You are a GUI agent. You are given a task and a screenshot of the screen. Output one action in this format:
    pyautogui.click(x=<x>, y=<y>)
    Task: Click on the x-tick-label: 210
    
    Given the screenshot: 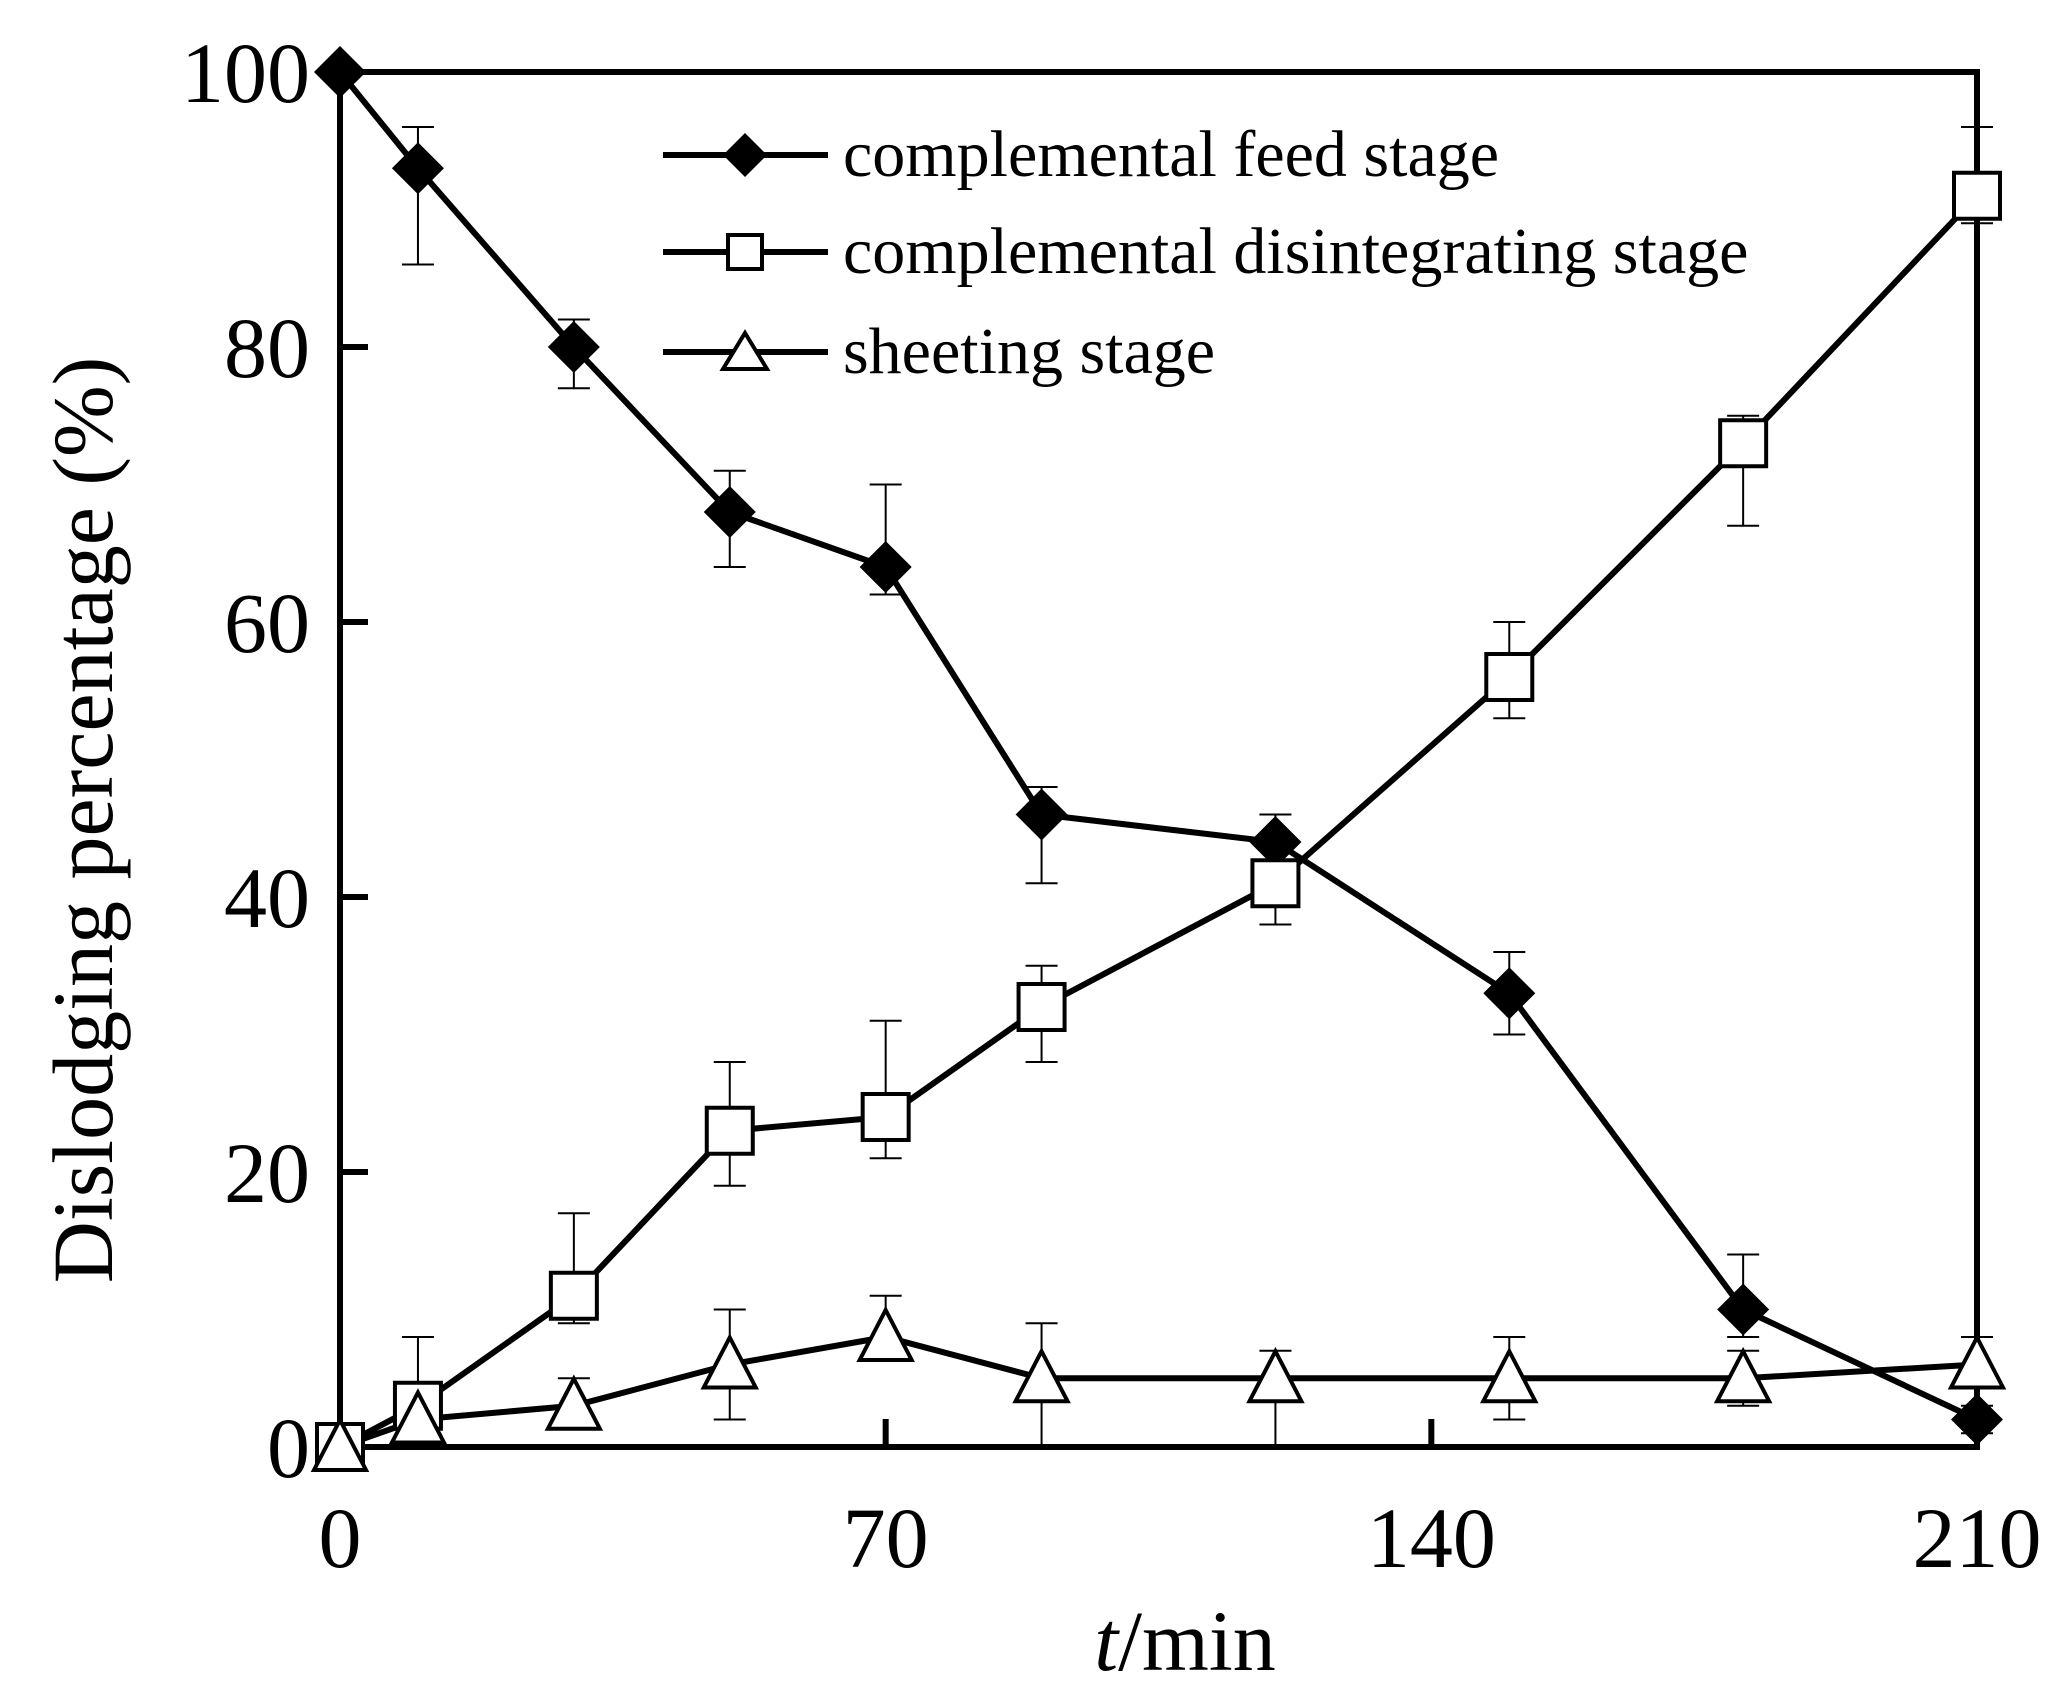 What is the action you would take?
    pyautogui.click(x=1977, y=1538)
    